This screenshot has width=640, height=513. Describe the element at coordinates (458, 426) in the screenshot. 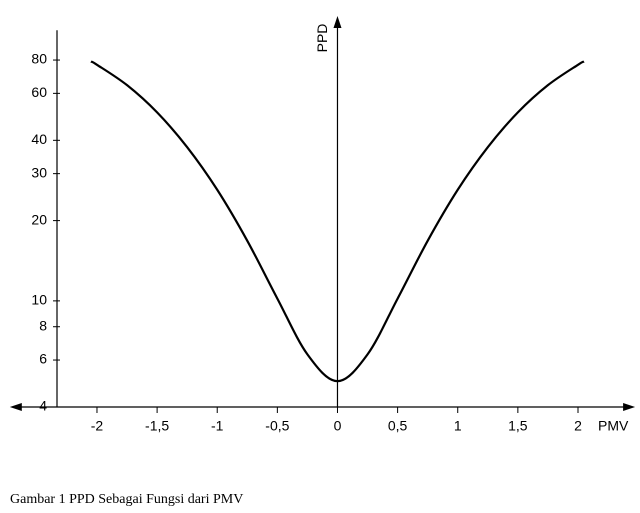

I see `x-tick-label: 1` at that location.